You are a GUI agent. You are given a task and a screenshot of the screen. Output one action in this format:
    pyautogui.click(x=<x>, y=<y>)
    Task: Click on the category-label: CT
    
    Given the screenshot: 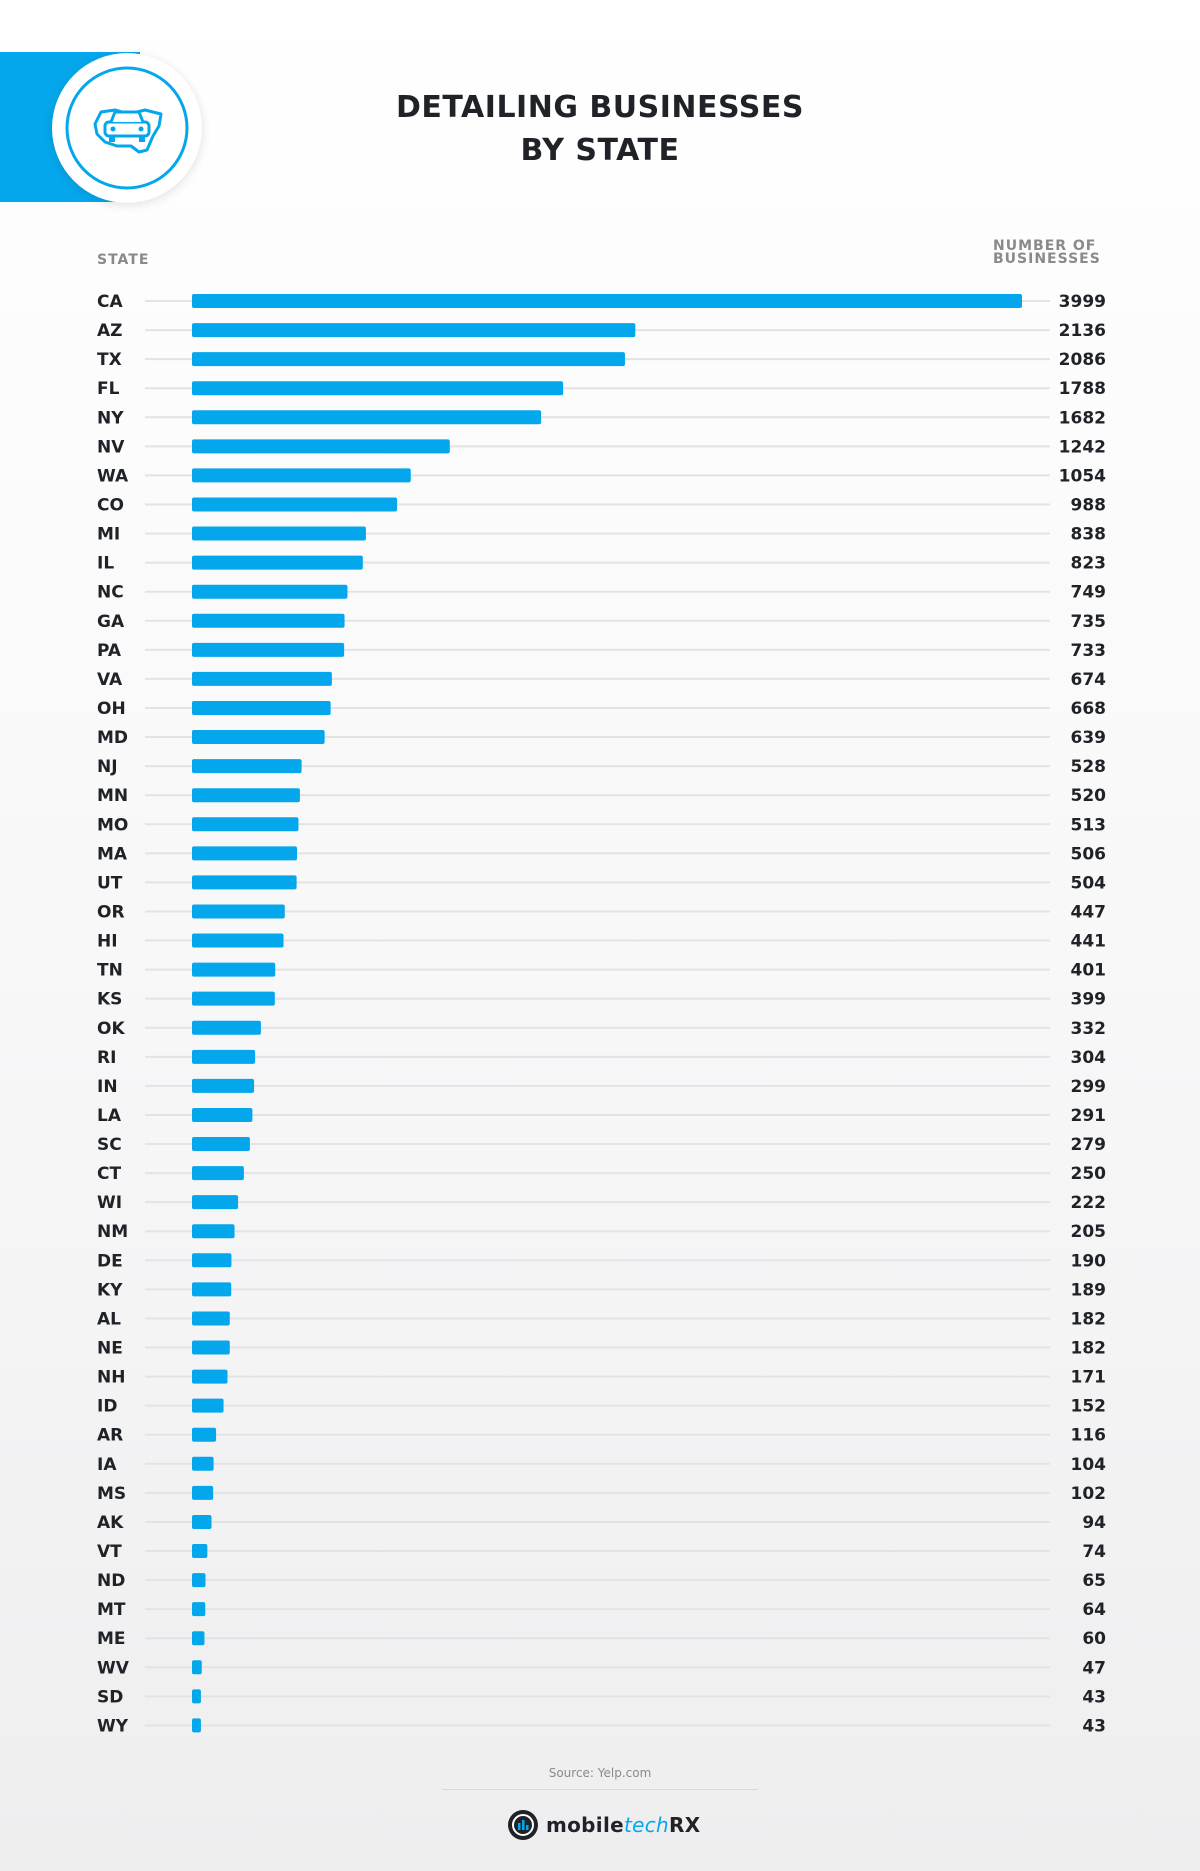 What is the action you would take?
    pyautogui.click(x=109, y=1174)
    